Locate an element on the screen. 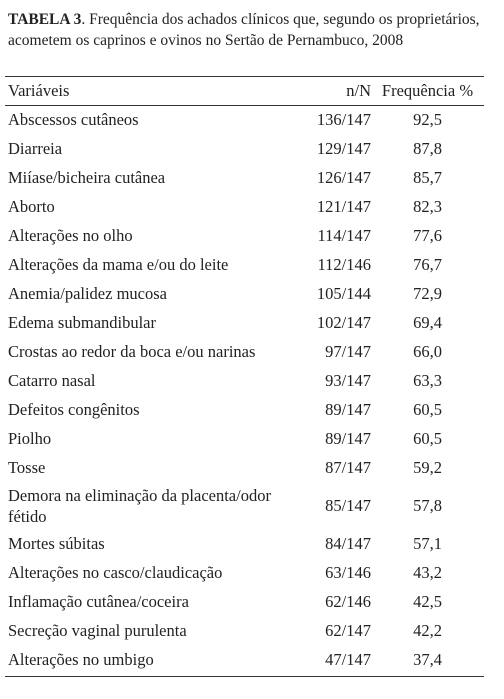 The image size is (504, 699). n-over-n-cell: 105/144 is located at coordinates (343, 293).